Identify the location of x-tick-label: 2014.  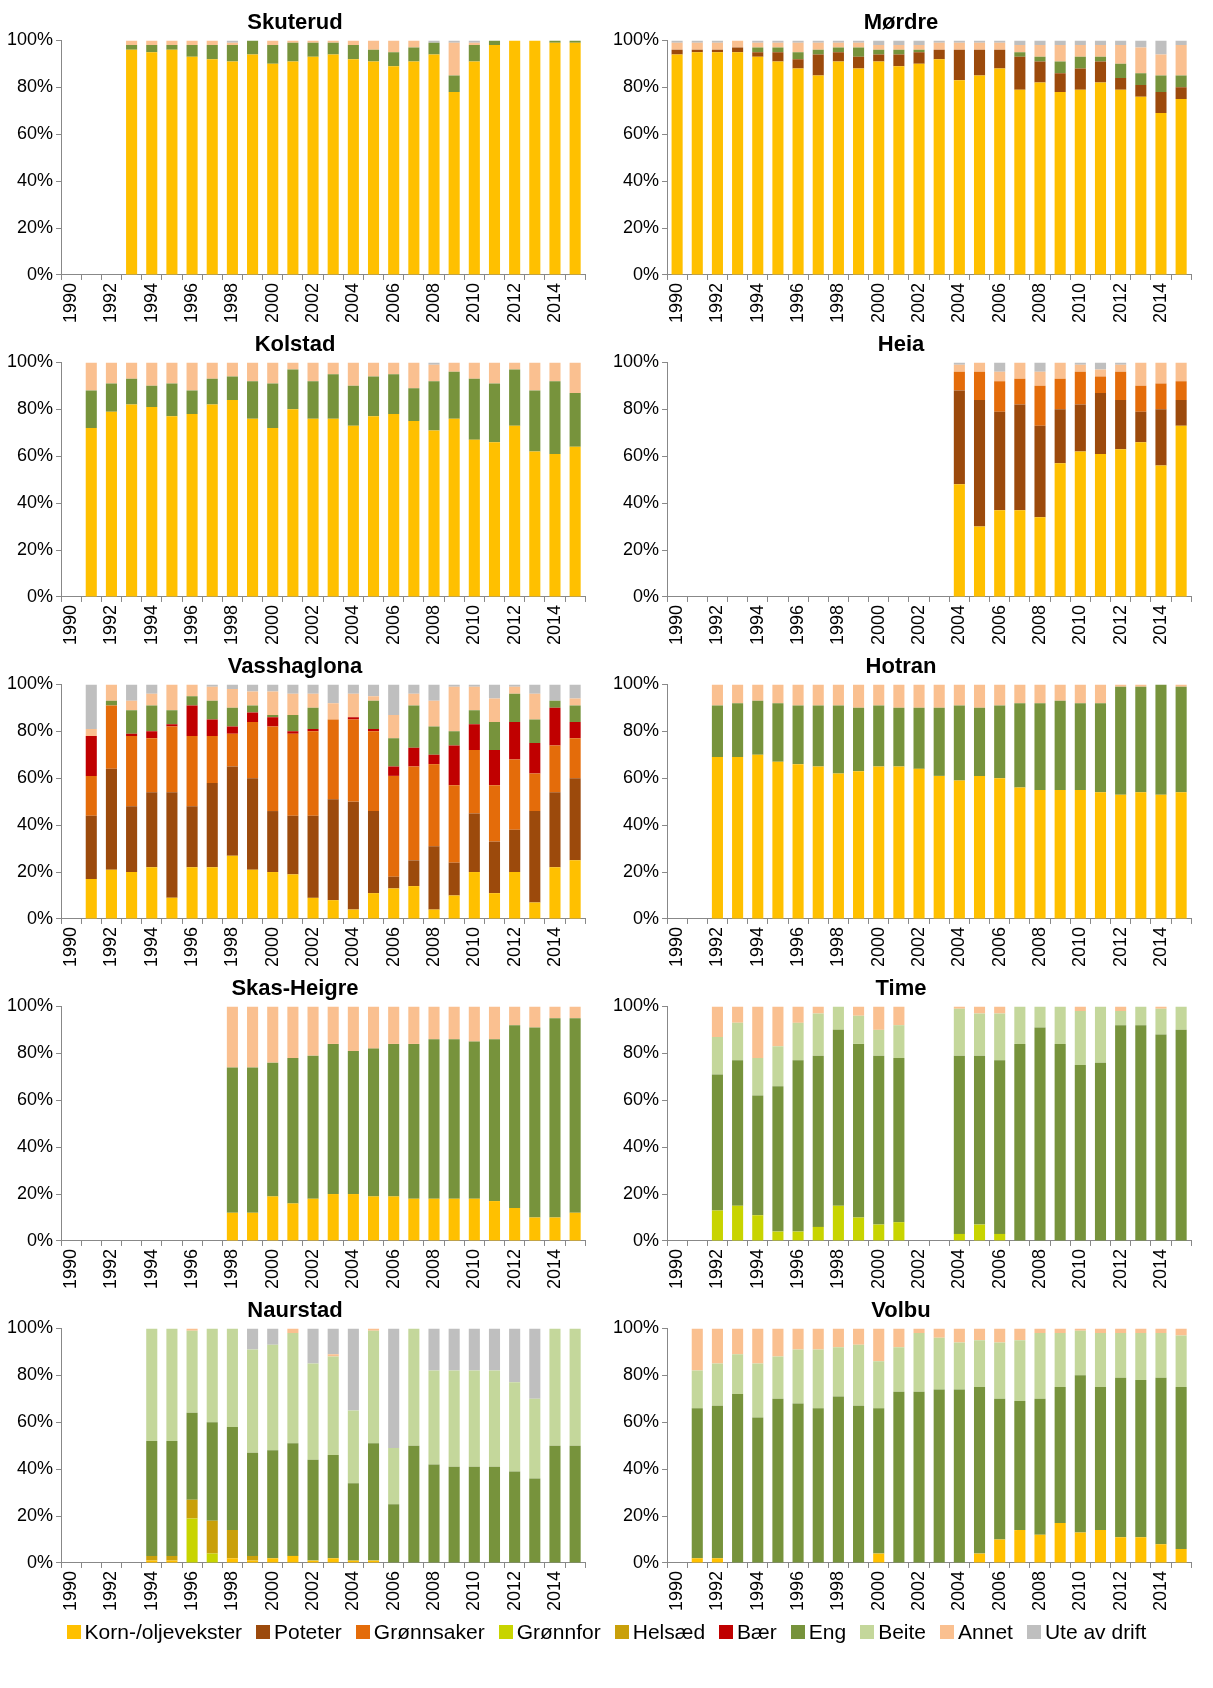
(553, 1590).